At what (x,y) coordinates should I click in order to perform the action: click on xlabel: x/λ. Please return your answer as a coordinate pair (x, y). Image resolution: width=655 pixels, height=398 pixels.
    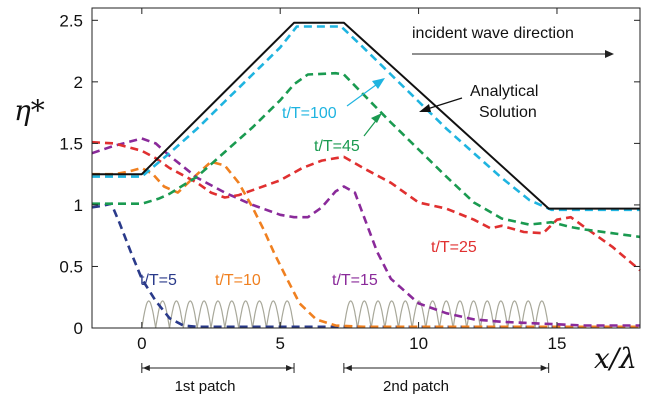
    Looking at the image, I should click on (615, 358).